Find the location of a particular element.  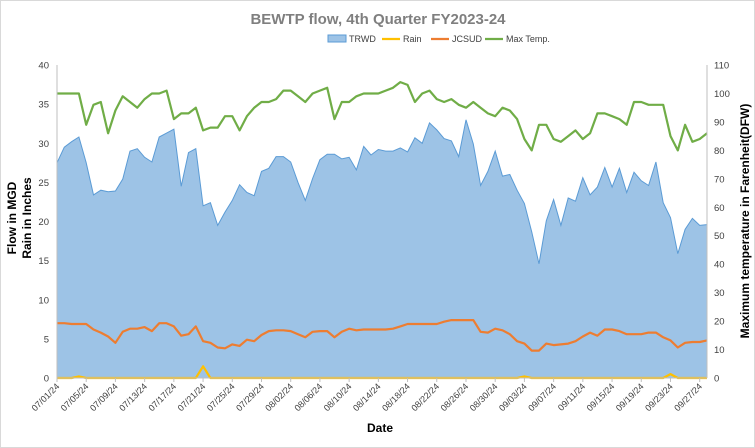

legend-item: TRWD is located at coordinates (351, 39).